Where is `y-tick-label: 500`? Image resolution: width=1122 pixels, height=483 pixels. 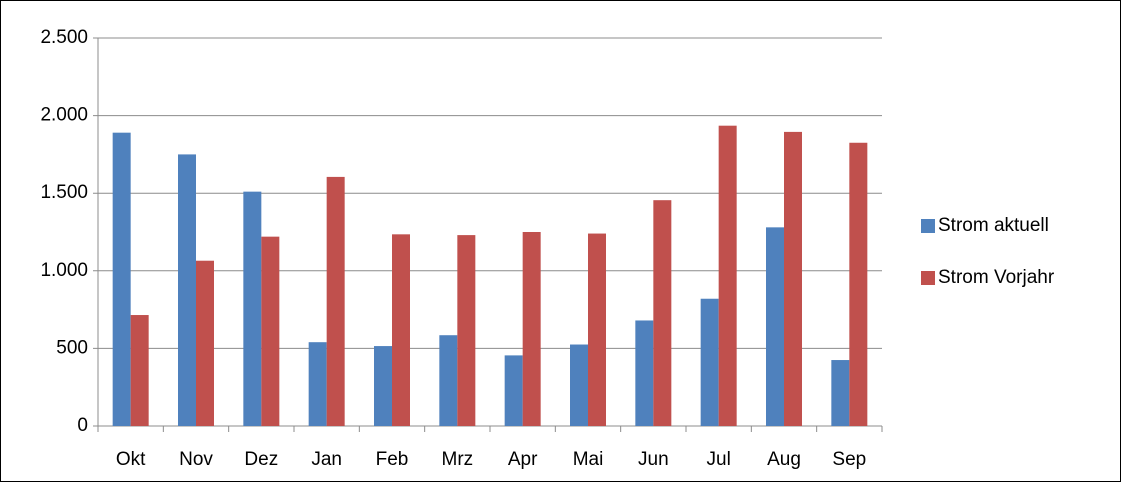 y-tick-label: 500 is located at coordinates (72, 347).